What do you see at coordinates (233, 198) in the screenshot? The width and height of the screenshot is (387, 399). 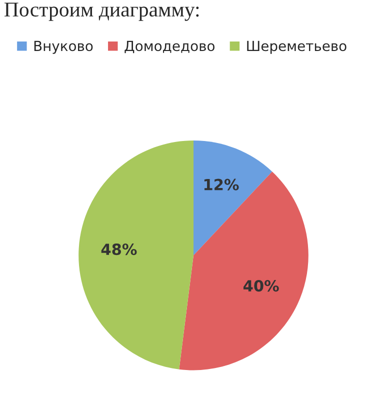 I see `pie-slice` at bounding box center [233, 198].